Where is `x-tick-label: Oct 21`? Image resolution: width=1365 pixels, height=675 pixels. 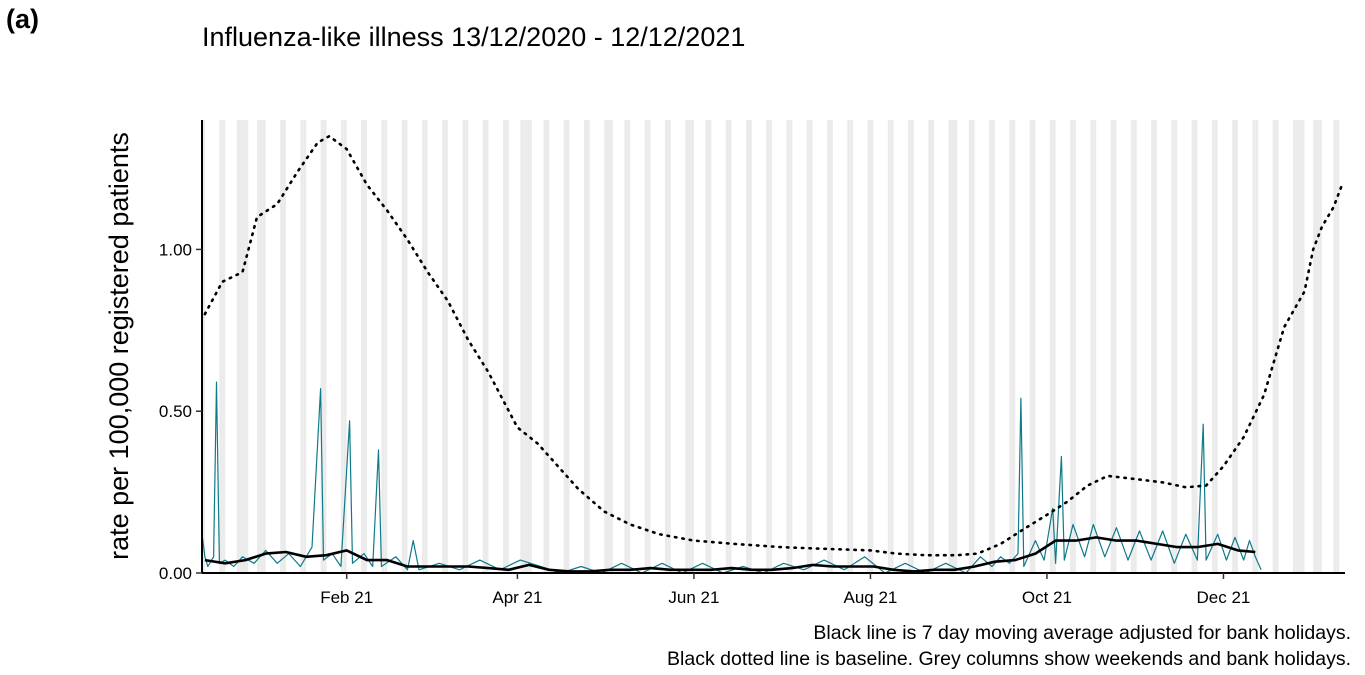 x-tick-label: Oct 21 is located at coordinates (1047, 597).